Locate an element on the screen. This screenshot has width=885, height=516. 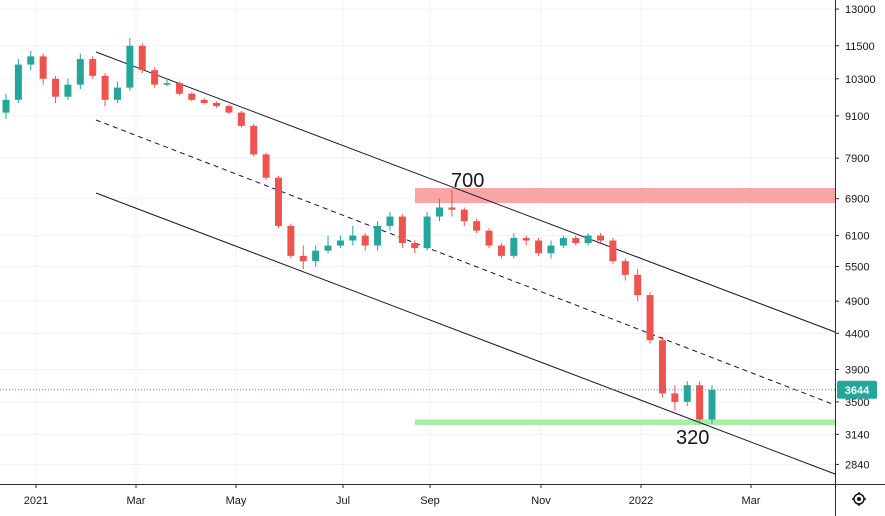
current-price-label: 3644 is located at coordinates (857, 391).